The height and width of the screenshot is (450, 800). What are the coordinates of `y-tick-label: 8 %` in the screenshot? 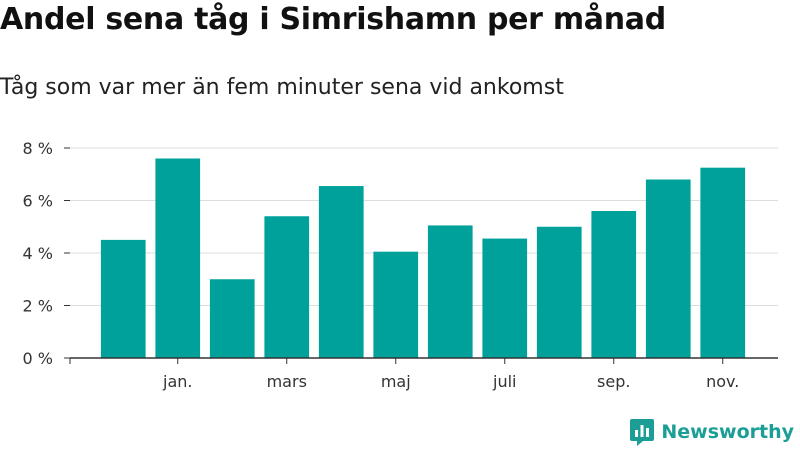 It's located at (38, 148).